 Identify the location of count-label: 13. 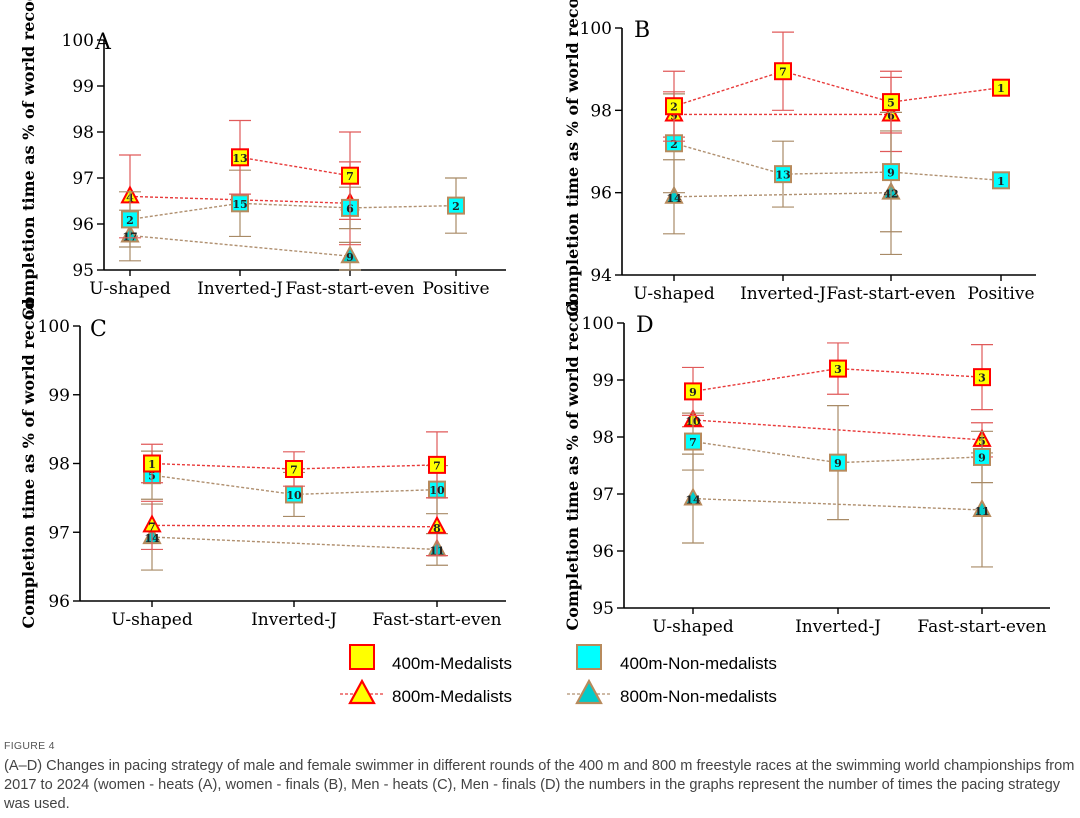
(782, 175).